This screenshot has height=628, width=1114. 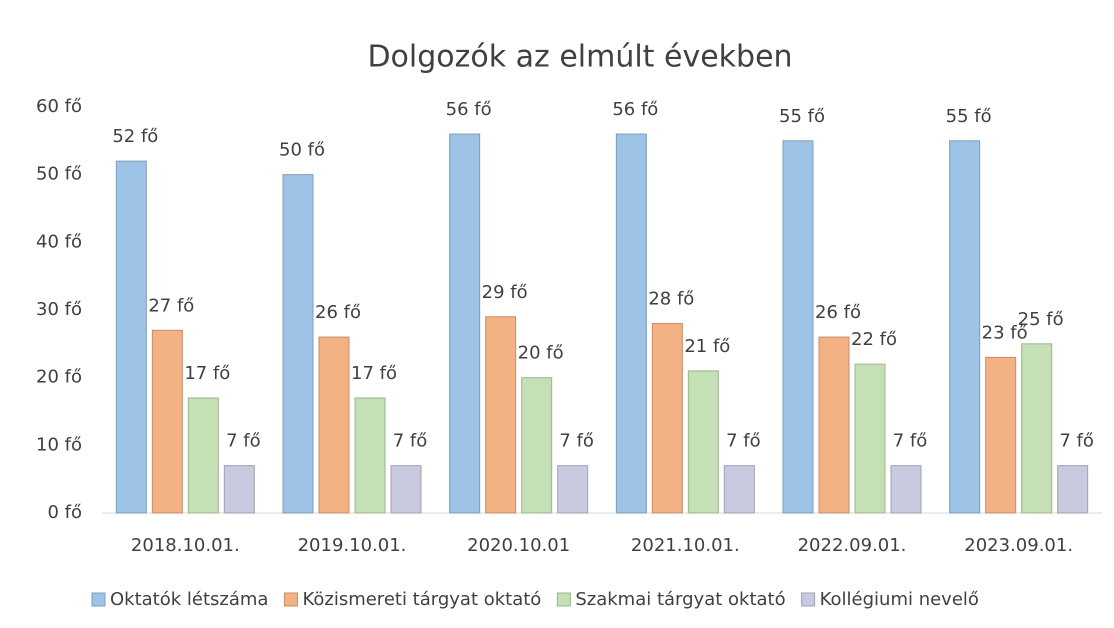 What do you see at coordinates (59, 377) in the screenshot?
I see `y-tick-label: 20 fő` at bounding box center [59, 377].